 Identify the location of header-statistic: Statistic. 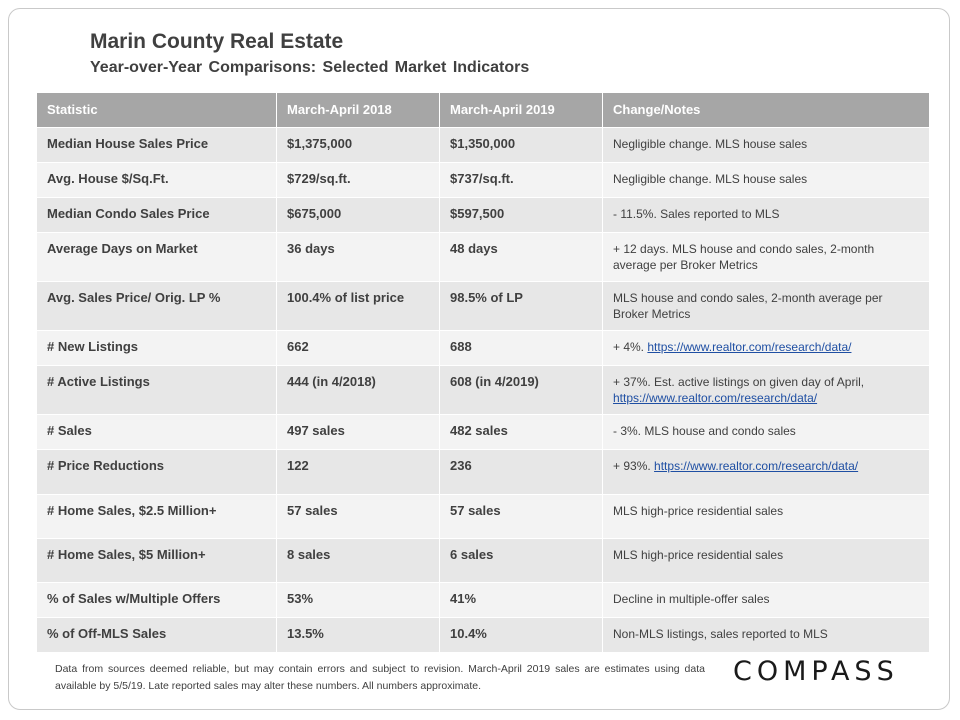
(156, 110).